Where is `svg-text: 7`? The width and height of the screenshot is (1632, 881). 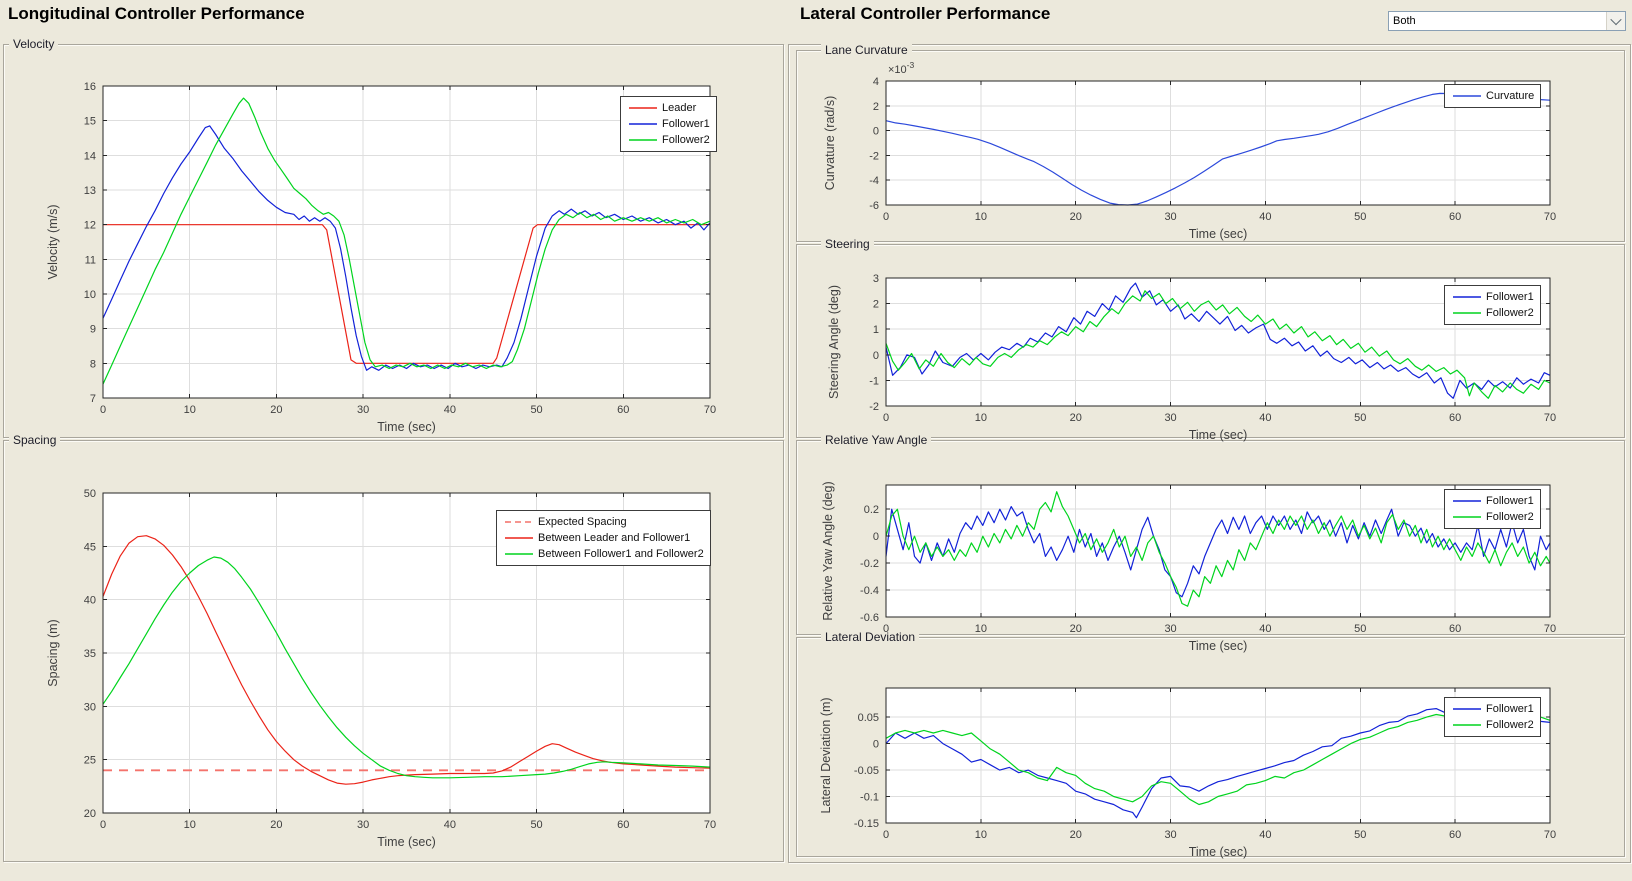
svg-text: 7 is located at coordinates (93, 399).